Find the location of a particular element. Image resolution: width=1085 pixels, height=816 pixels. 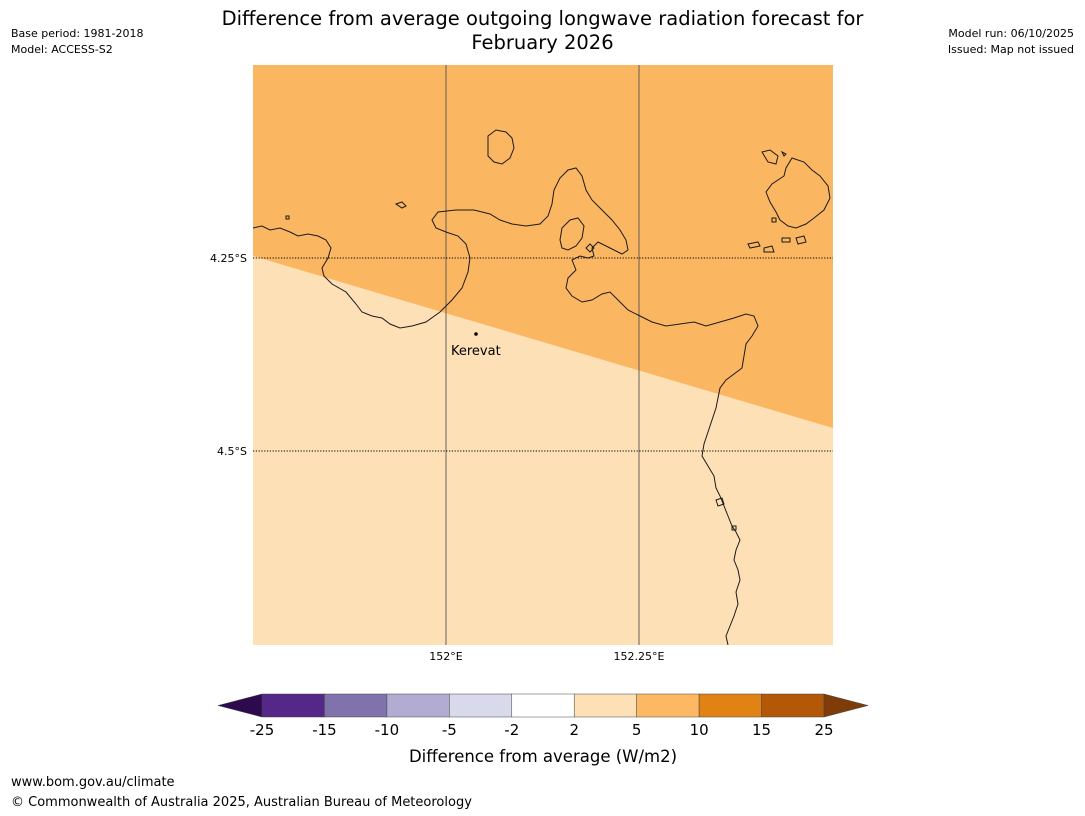

colorbar-tick-label: -10 is located at coordinates (387, 730).